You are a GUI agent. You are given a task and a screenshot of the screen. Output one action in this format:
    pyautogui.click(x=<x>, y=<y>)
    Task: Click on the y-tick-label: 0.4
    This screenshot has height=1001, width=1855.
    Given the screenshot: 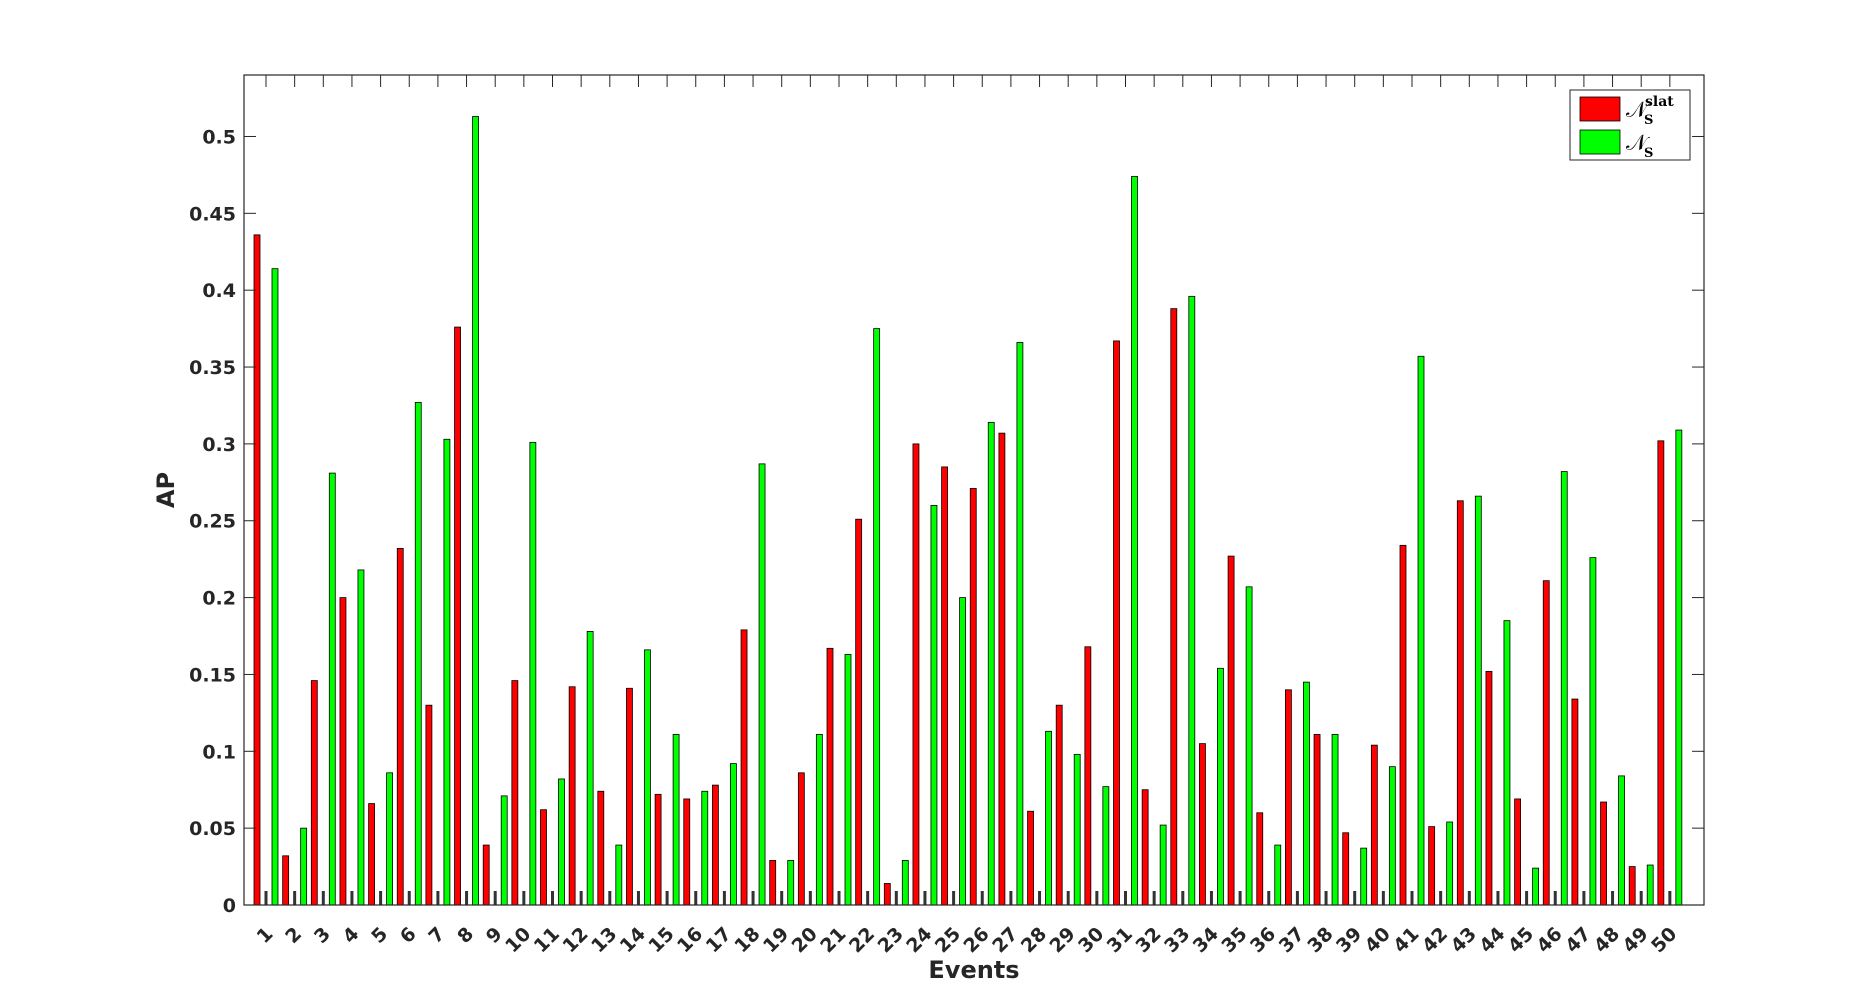 What is the action you would take?
    pyautogui.click(x=219, y=291)
    